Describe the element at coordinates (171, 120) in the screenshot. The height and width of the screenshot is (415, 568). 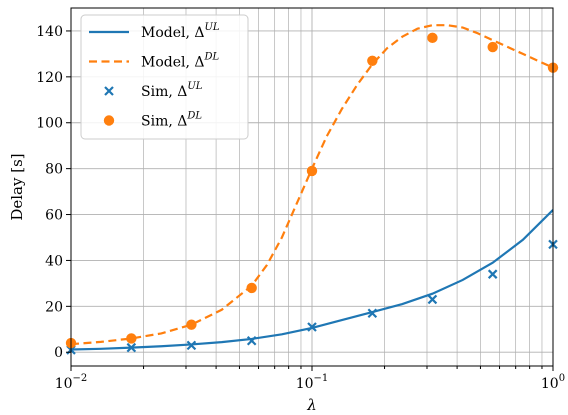
I see `legend-label: Sim, ΔDL` at that location.